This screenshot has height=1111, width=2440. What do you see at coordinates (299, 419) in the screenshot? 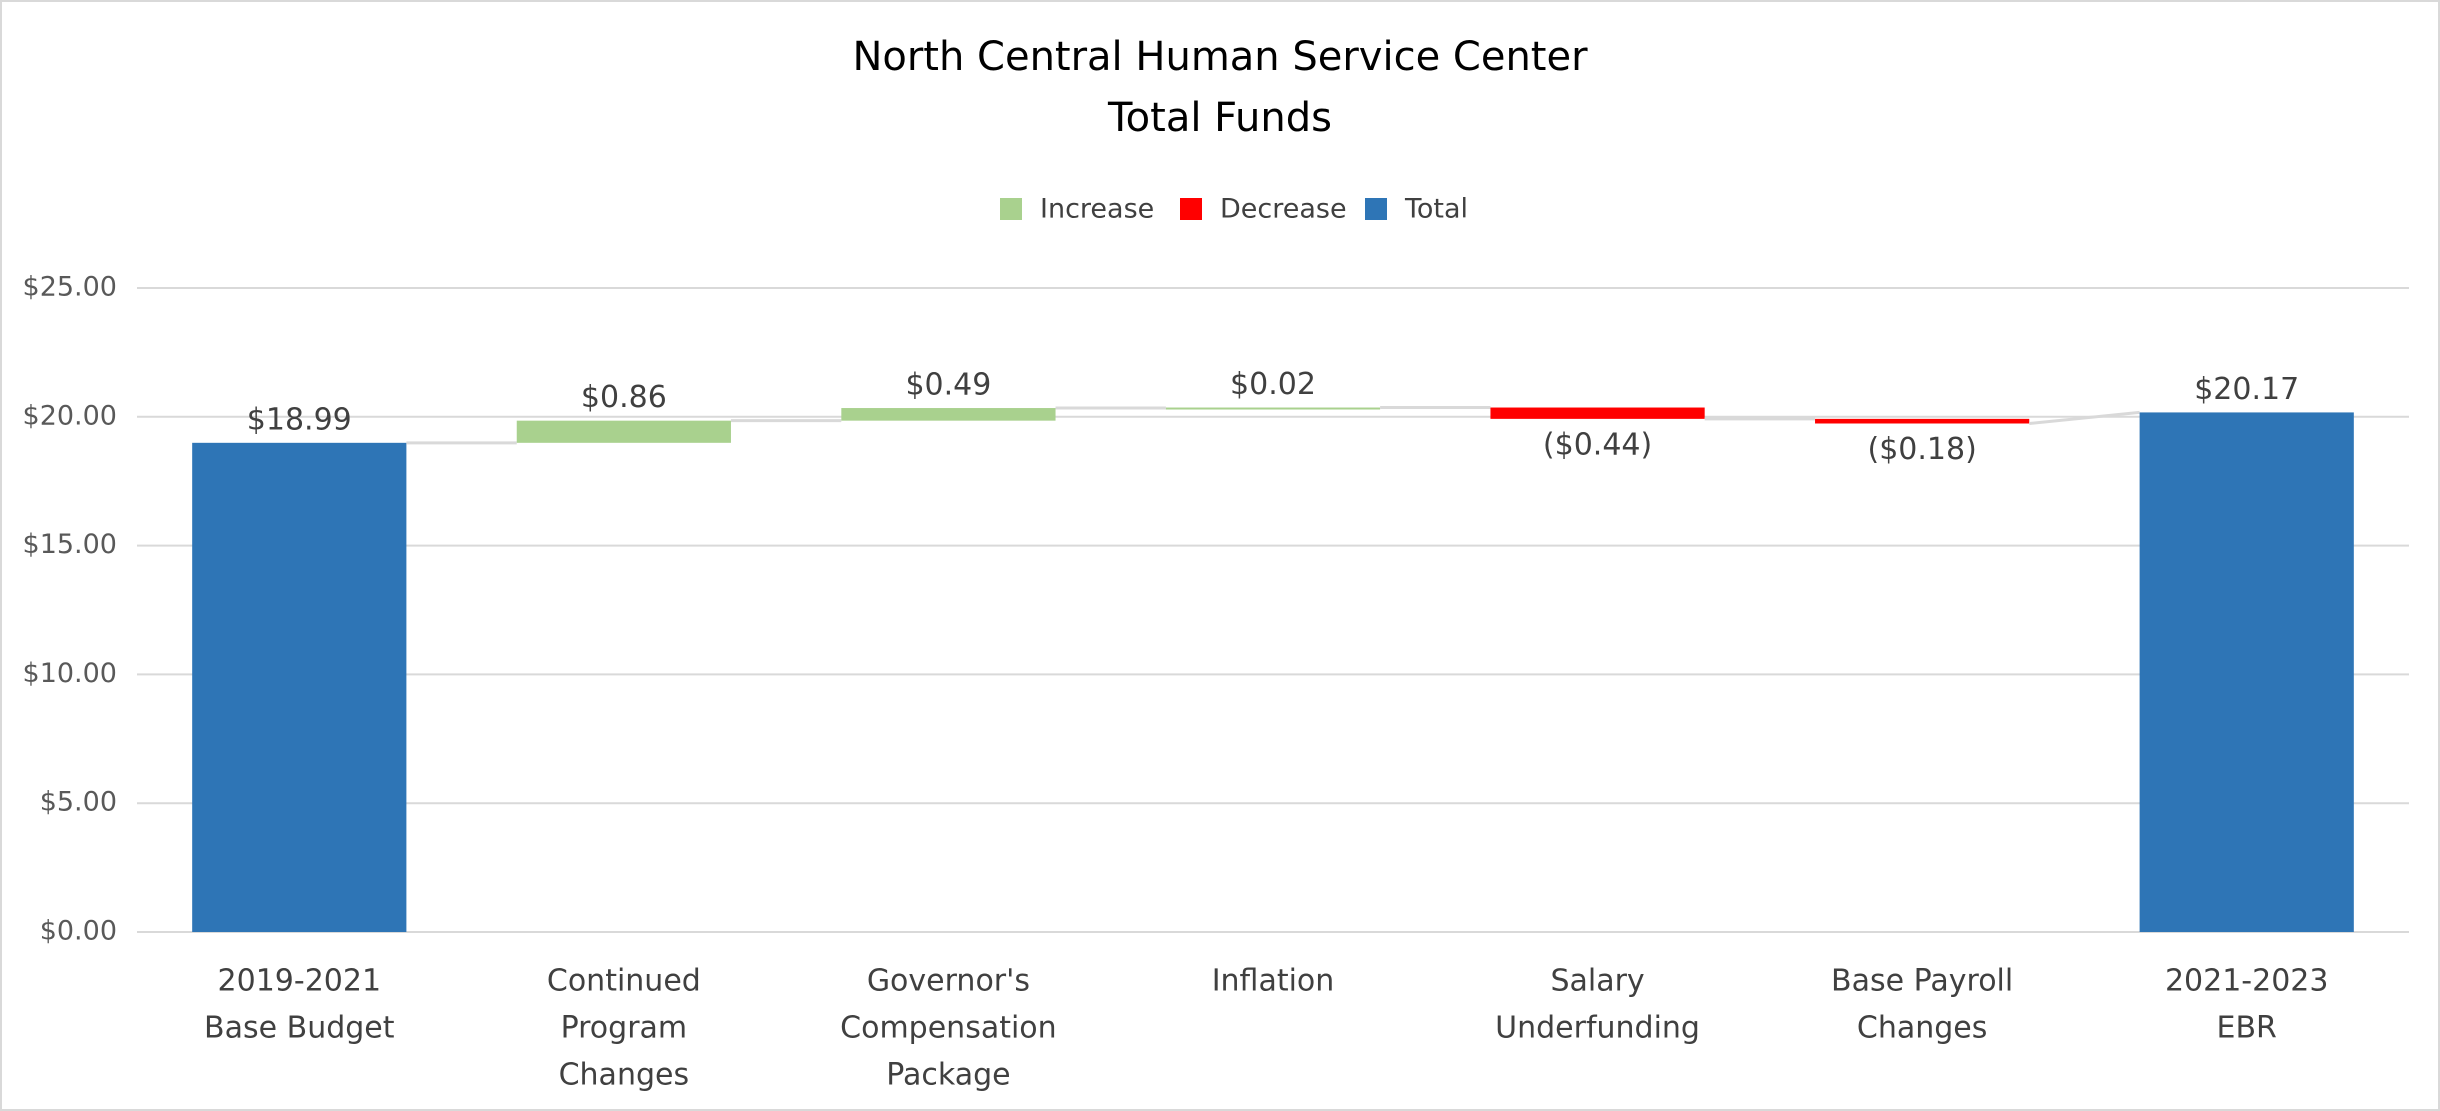
I see `data-label: $18.99` at bounding box center [299, 419].